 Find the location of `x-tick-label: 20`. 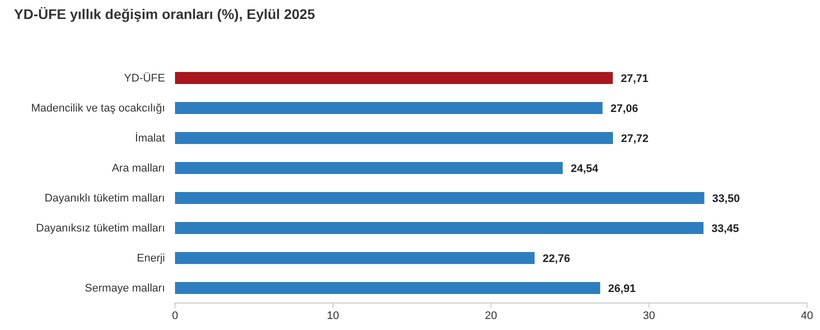

x-tick-label: 20 is located at coordinates (491, 316).